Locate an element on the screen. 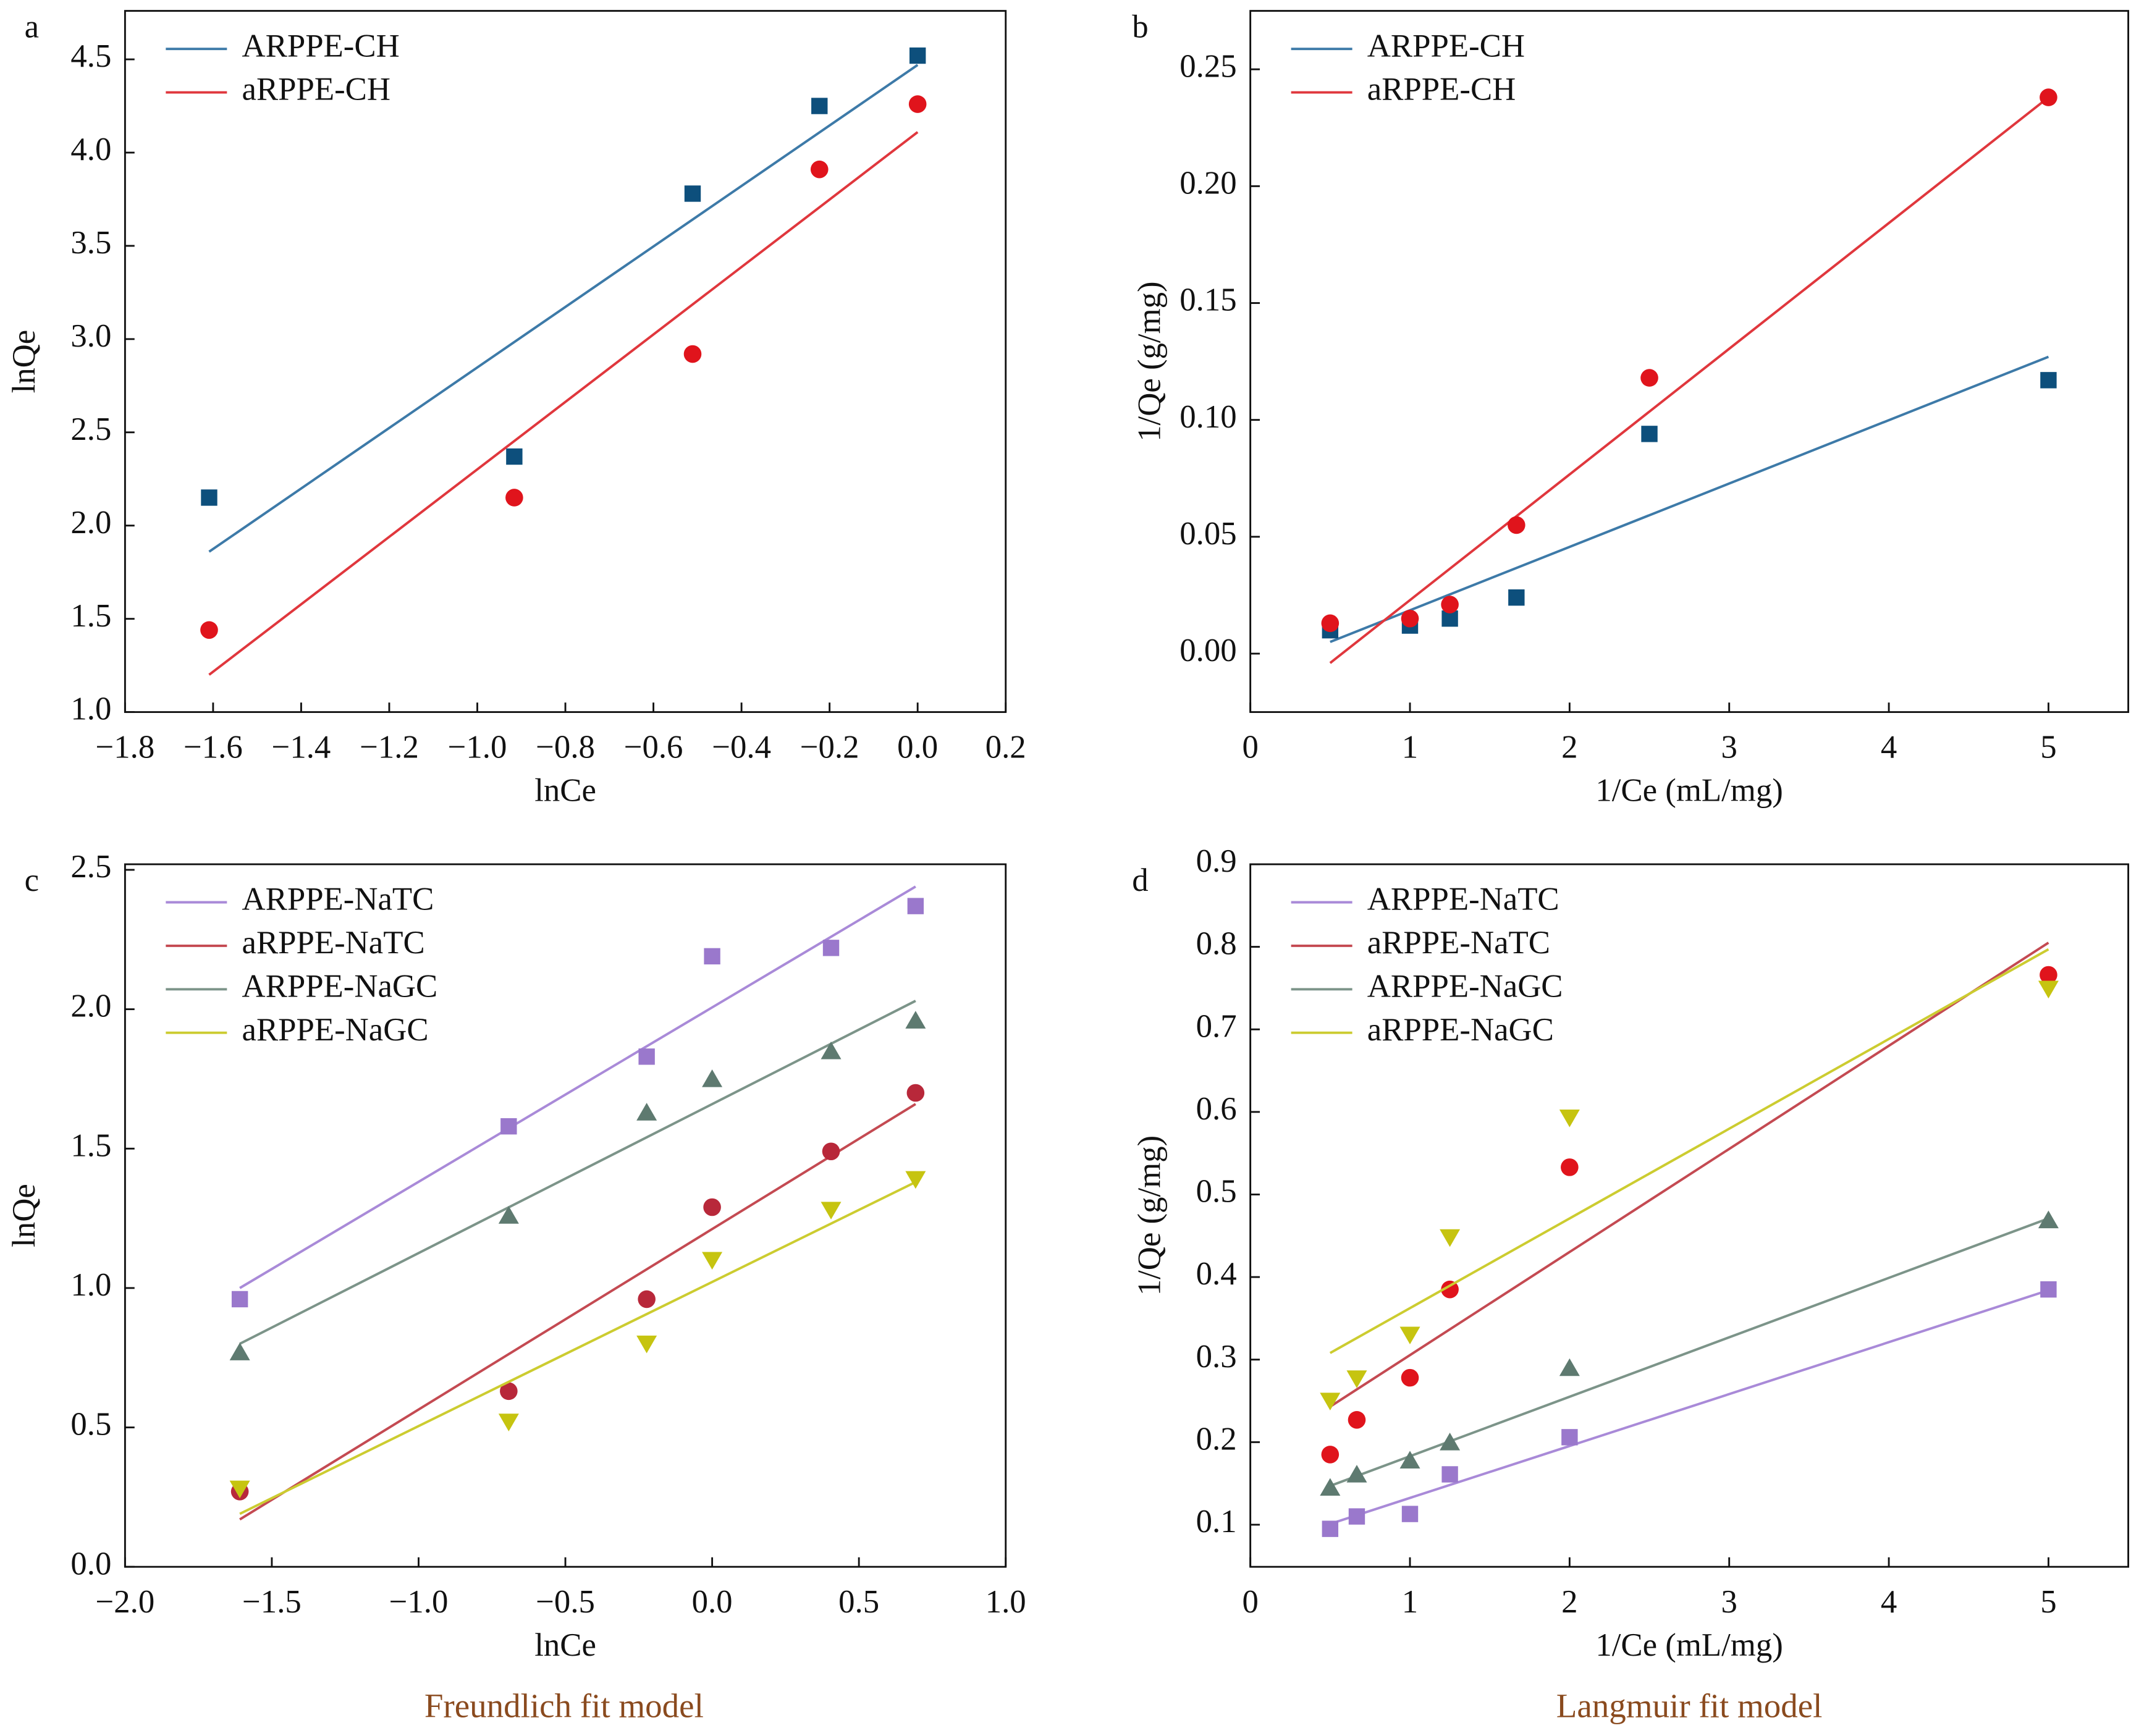  y-tick-label: 3.0 is located at coordinates (90, 336).